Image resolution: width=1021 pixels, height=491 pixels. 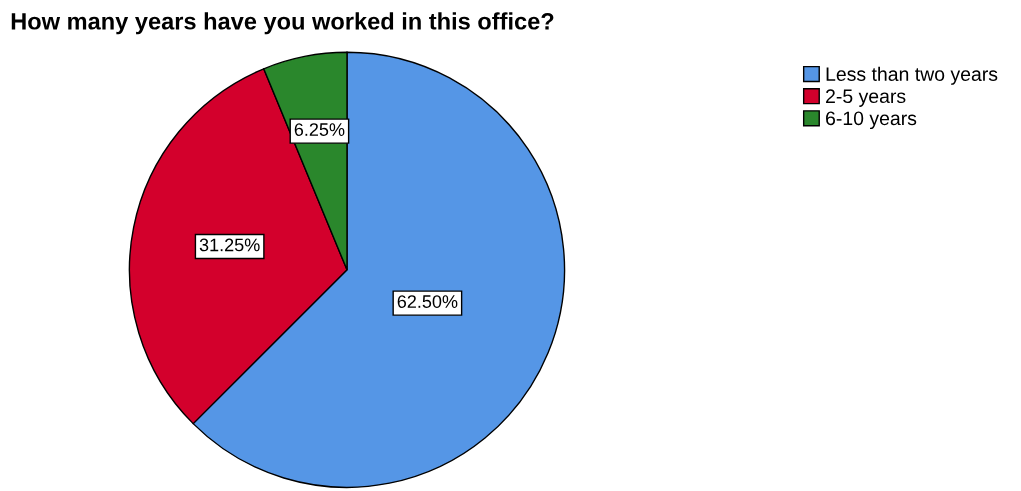 What do you see at coordinates (866, 98) in the screenshot?
I see `legend-label: 2-5 years` at bounding box center [866, 98].